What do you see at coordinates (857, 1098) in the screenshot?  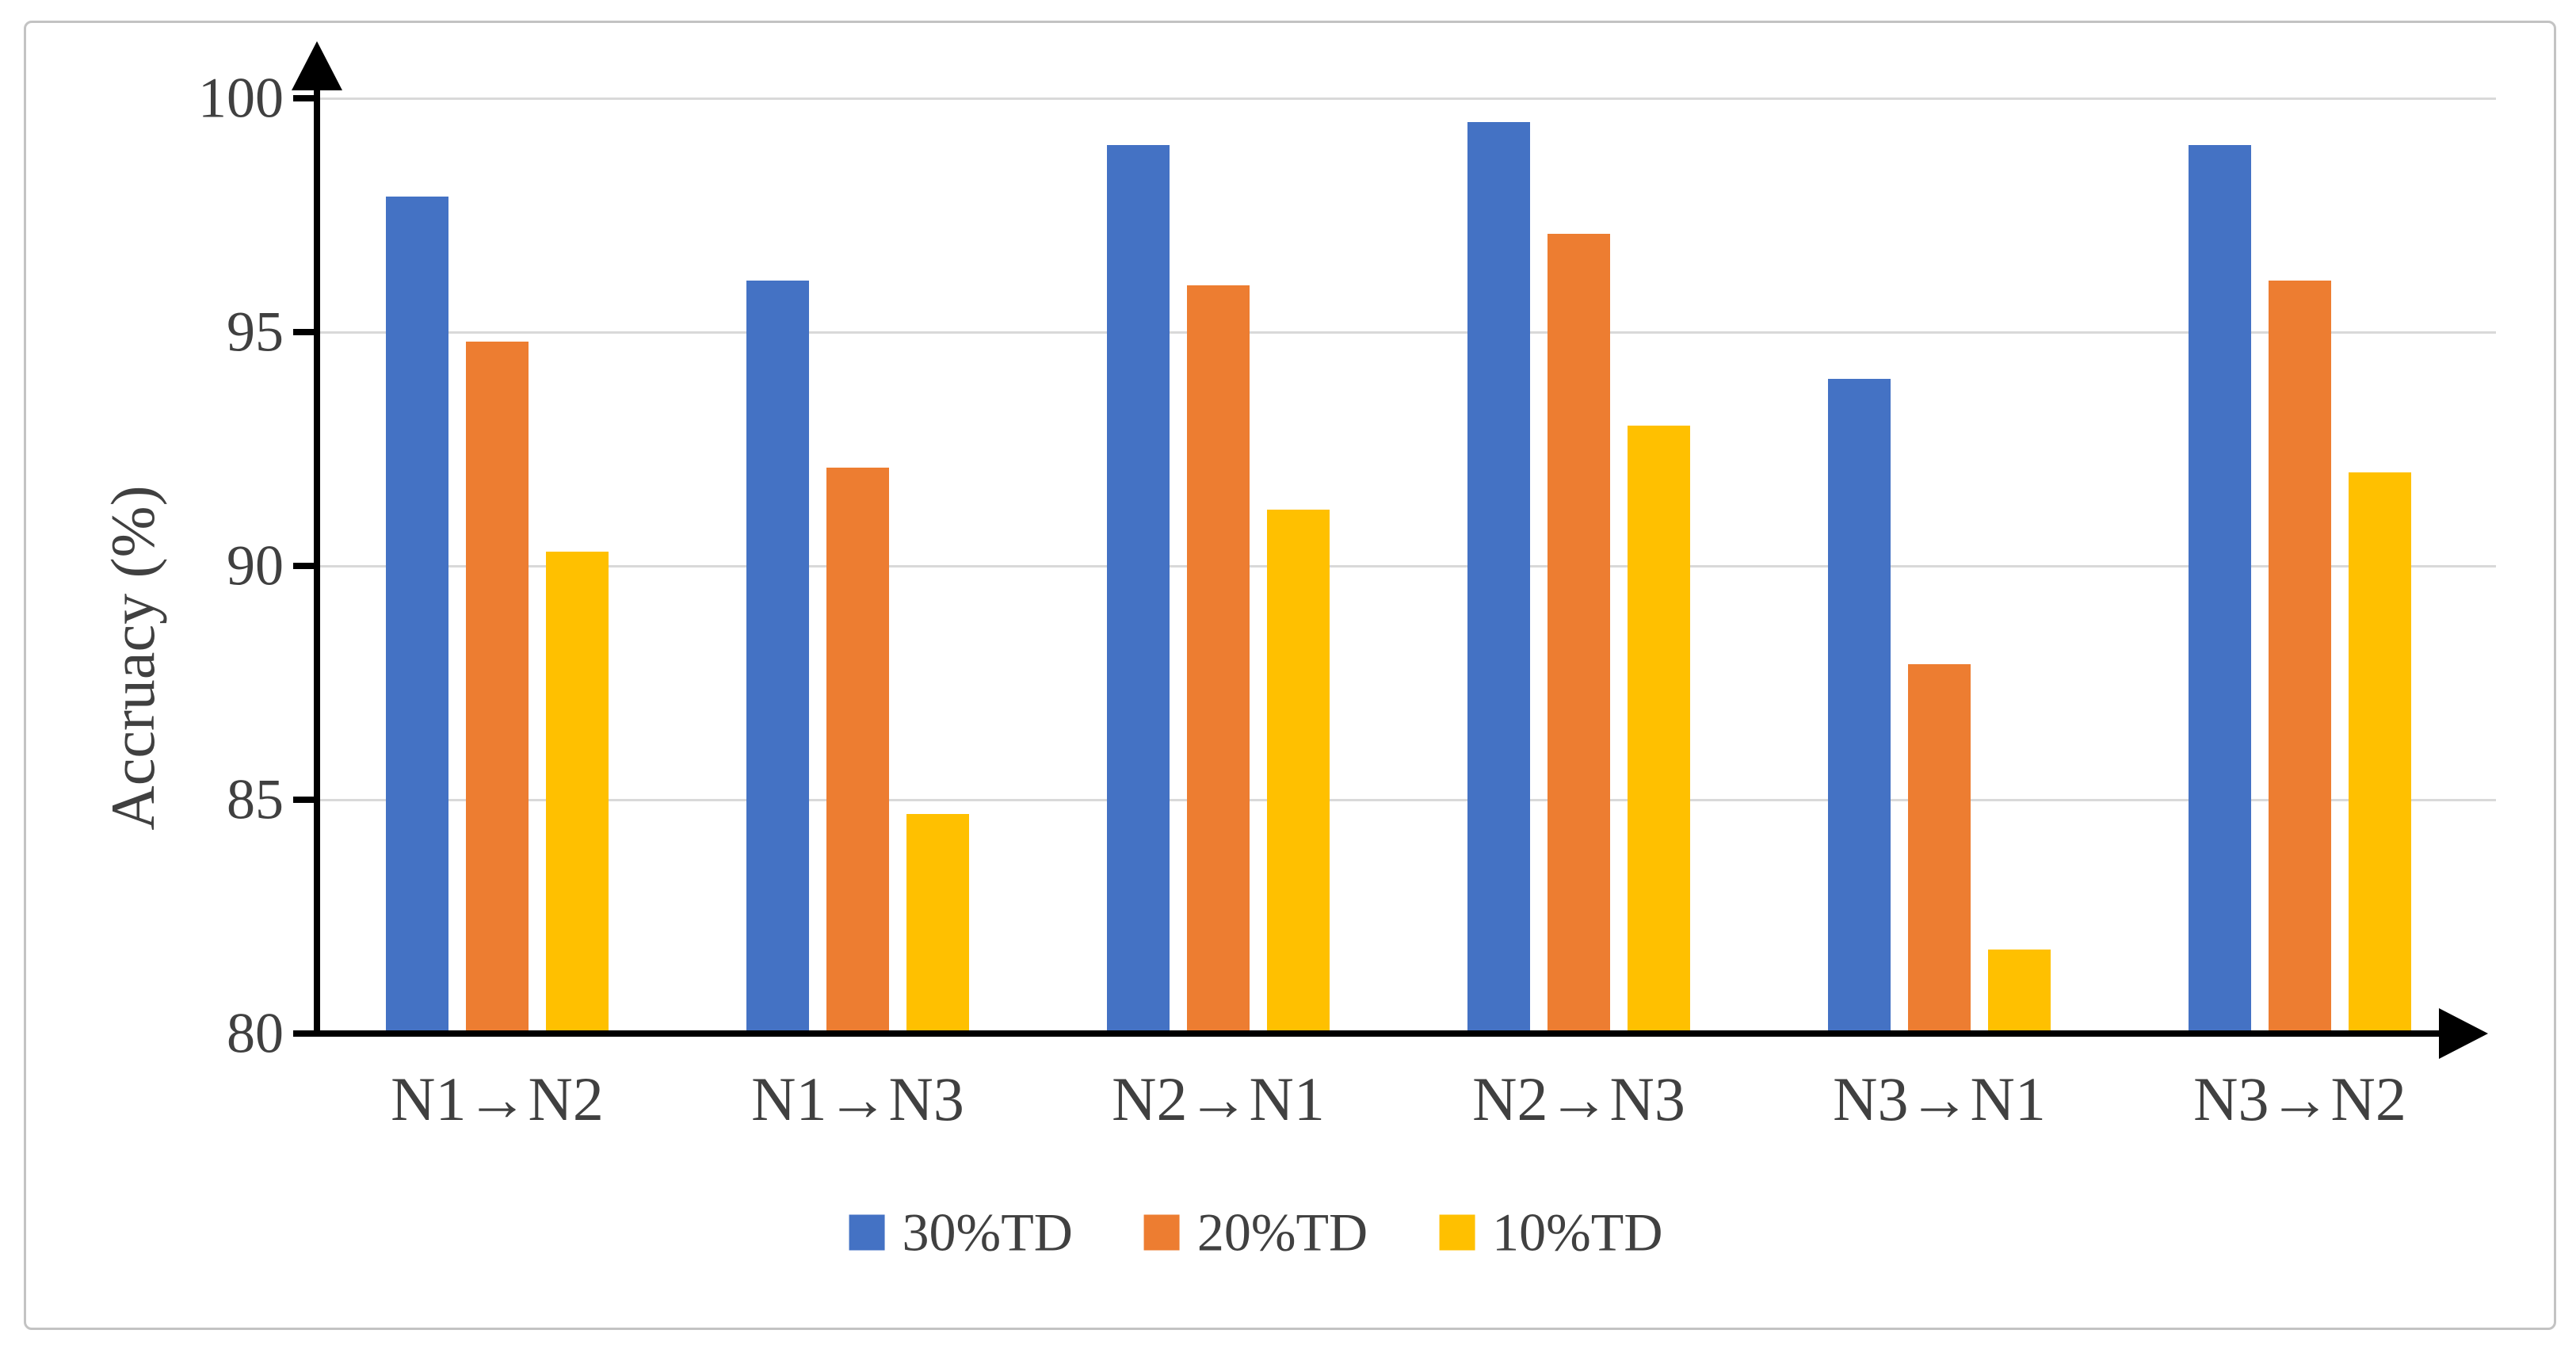 I see `x-category-label: N1→N3` at bounding box center [857, 1098].